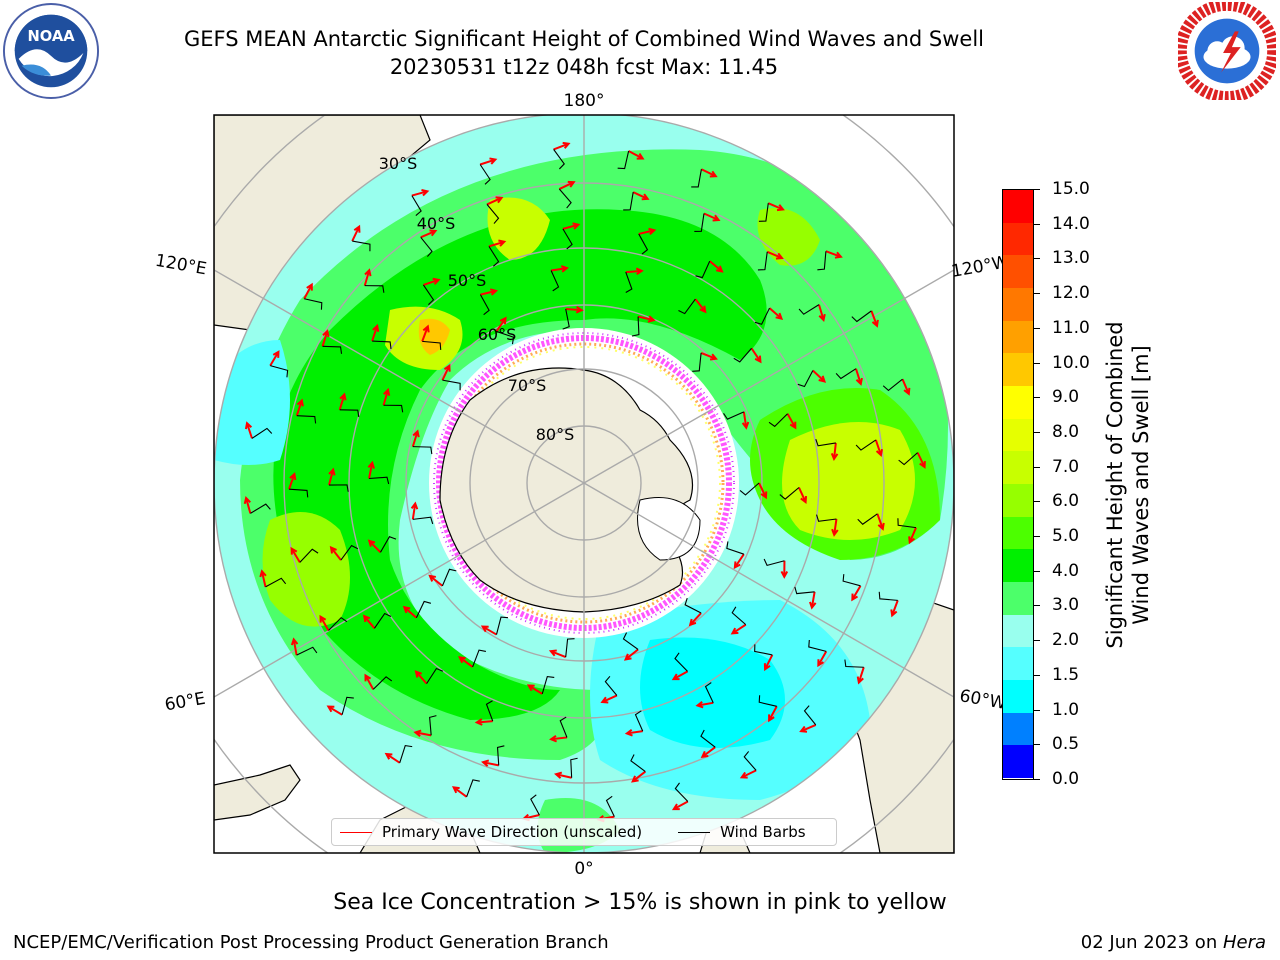 The width and height of the screenshot is (1280, 960). Describe the element at coordinates (1056, 432) in the screenshot. I see `colorbar-tick-label: 8.0` at that location.